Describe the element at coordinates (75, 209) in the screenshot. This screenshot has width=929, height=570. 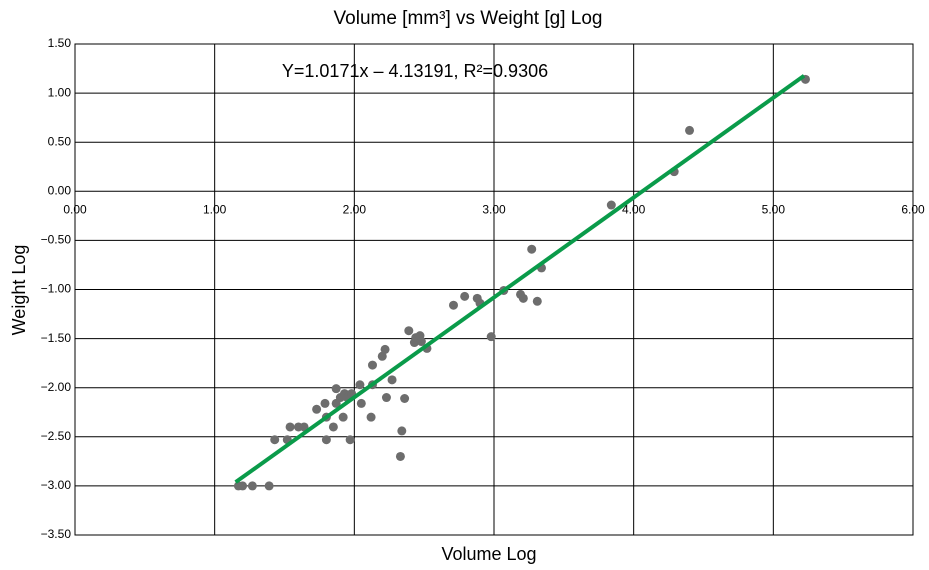
I see `x-tick-label: 0.00` at that location.